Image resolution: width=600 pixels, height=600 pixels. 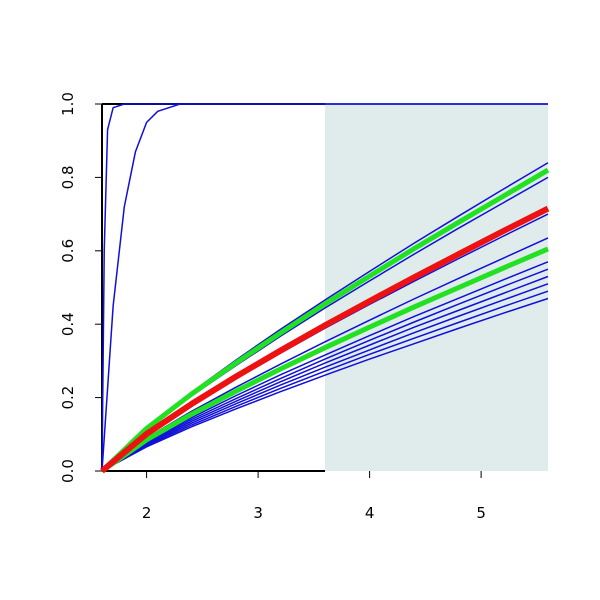 What do you see at coordinates (68, 104) in the screenshot?
I see `y-tick-label: 1.0` at bounding box center [68, 104].